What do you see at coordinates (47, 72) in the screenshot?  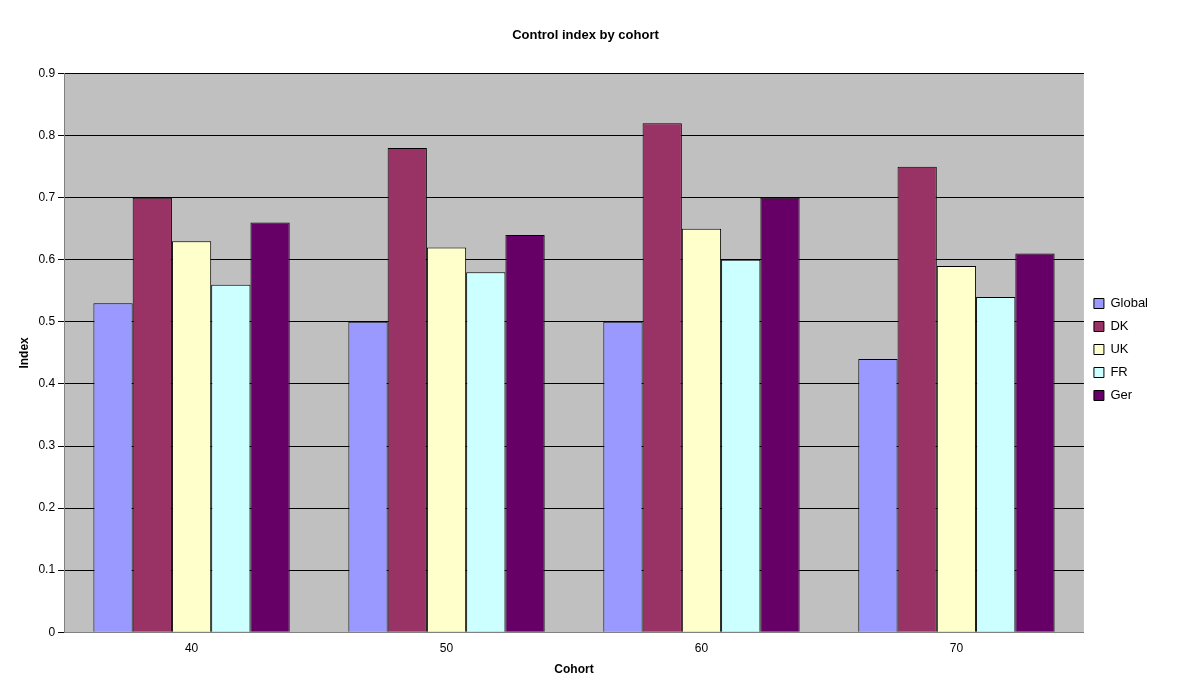 I see `y-tick-label: 0.9` at bounding box center [47, 72].